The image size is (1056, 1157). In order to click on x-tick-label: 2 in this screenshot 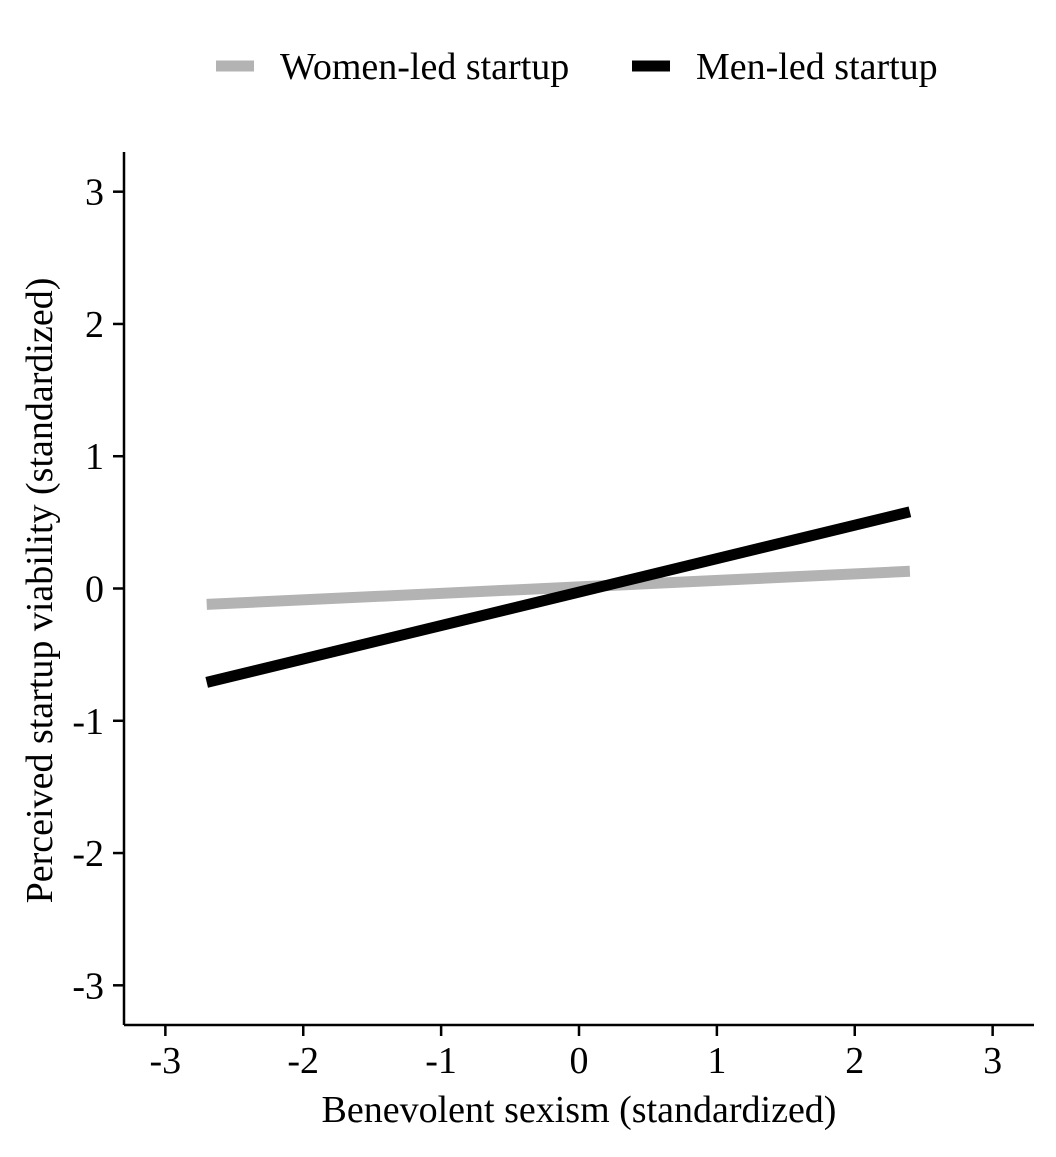, I will do `click(854, 1061)`.